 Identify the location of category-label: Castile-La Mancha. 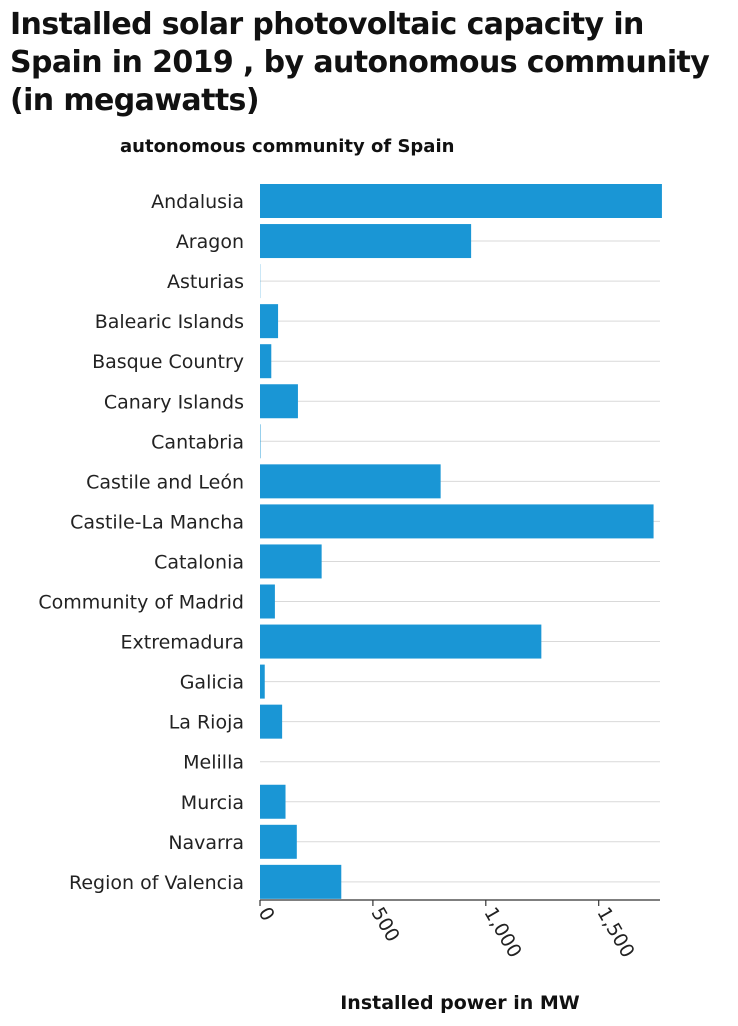
(157, 522).